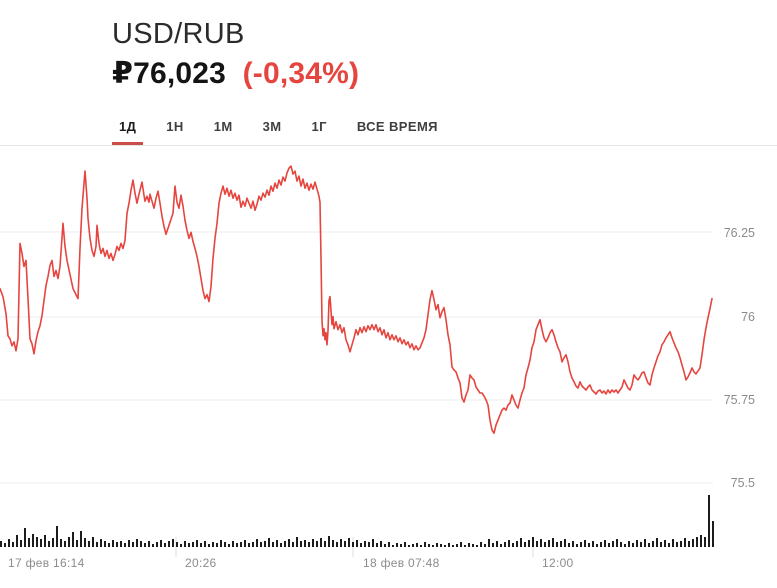 This screenshot has height=588, width=777. Describe the element at coordinates (201, 563) in the screenshot. I see `x-axis-label-2026: 20:26` at that location.